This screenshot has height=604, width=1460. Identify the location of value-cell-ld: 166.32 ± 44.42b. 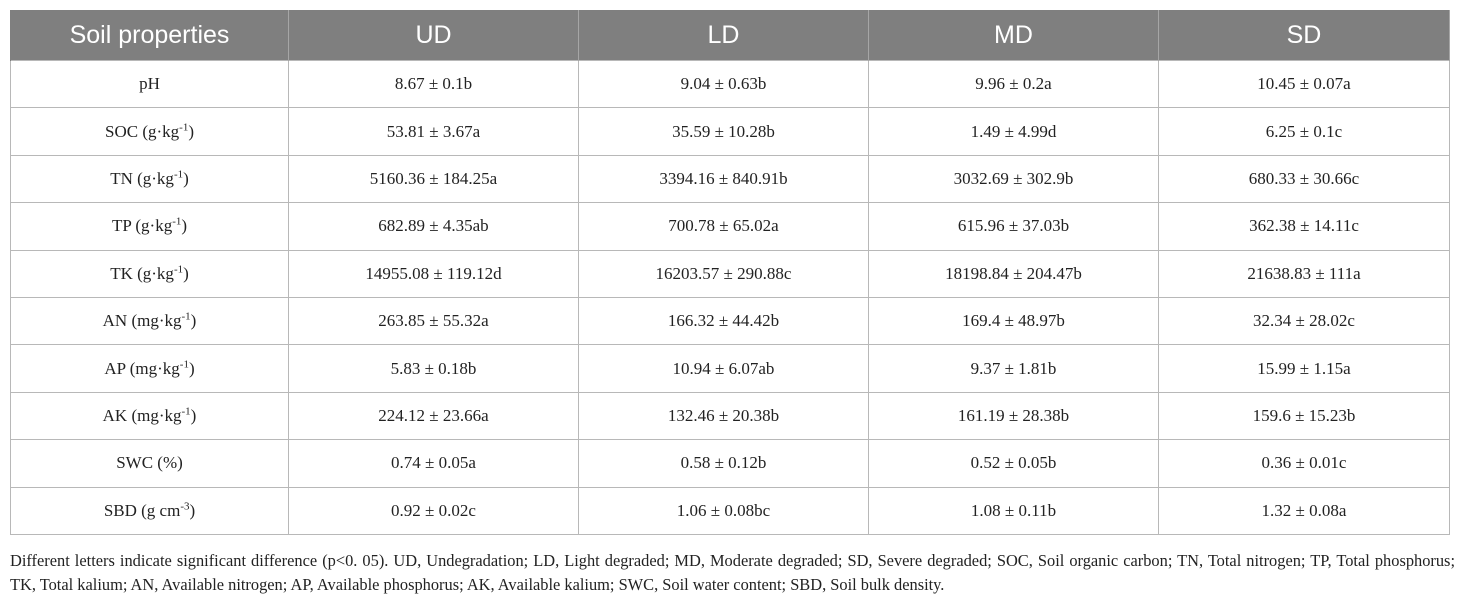
(723, 321).